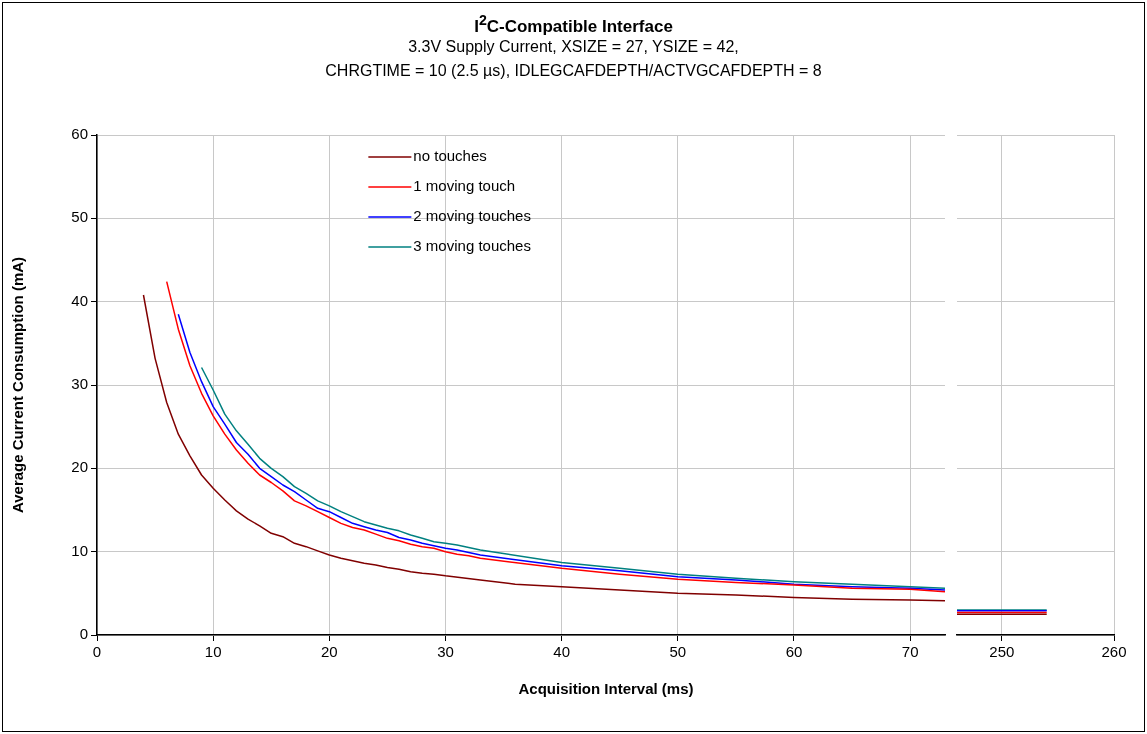  What do you see at coordinates (79, 550) in the screenshot?
I see `y-tick-label: 10` at bounding box center [79, 550].